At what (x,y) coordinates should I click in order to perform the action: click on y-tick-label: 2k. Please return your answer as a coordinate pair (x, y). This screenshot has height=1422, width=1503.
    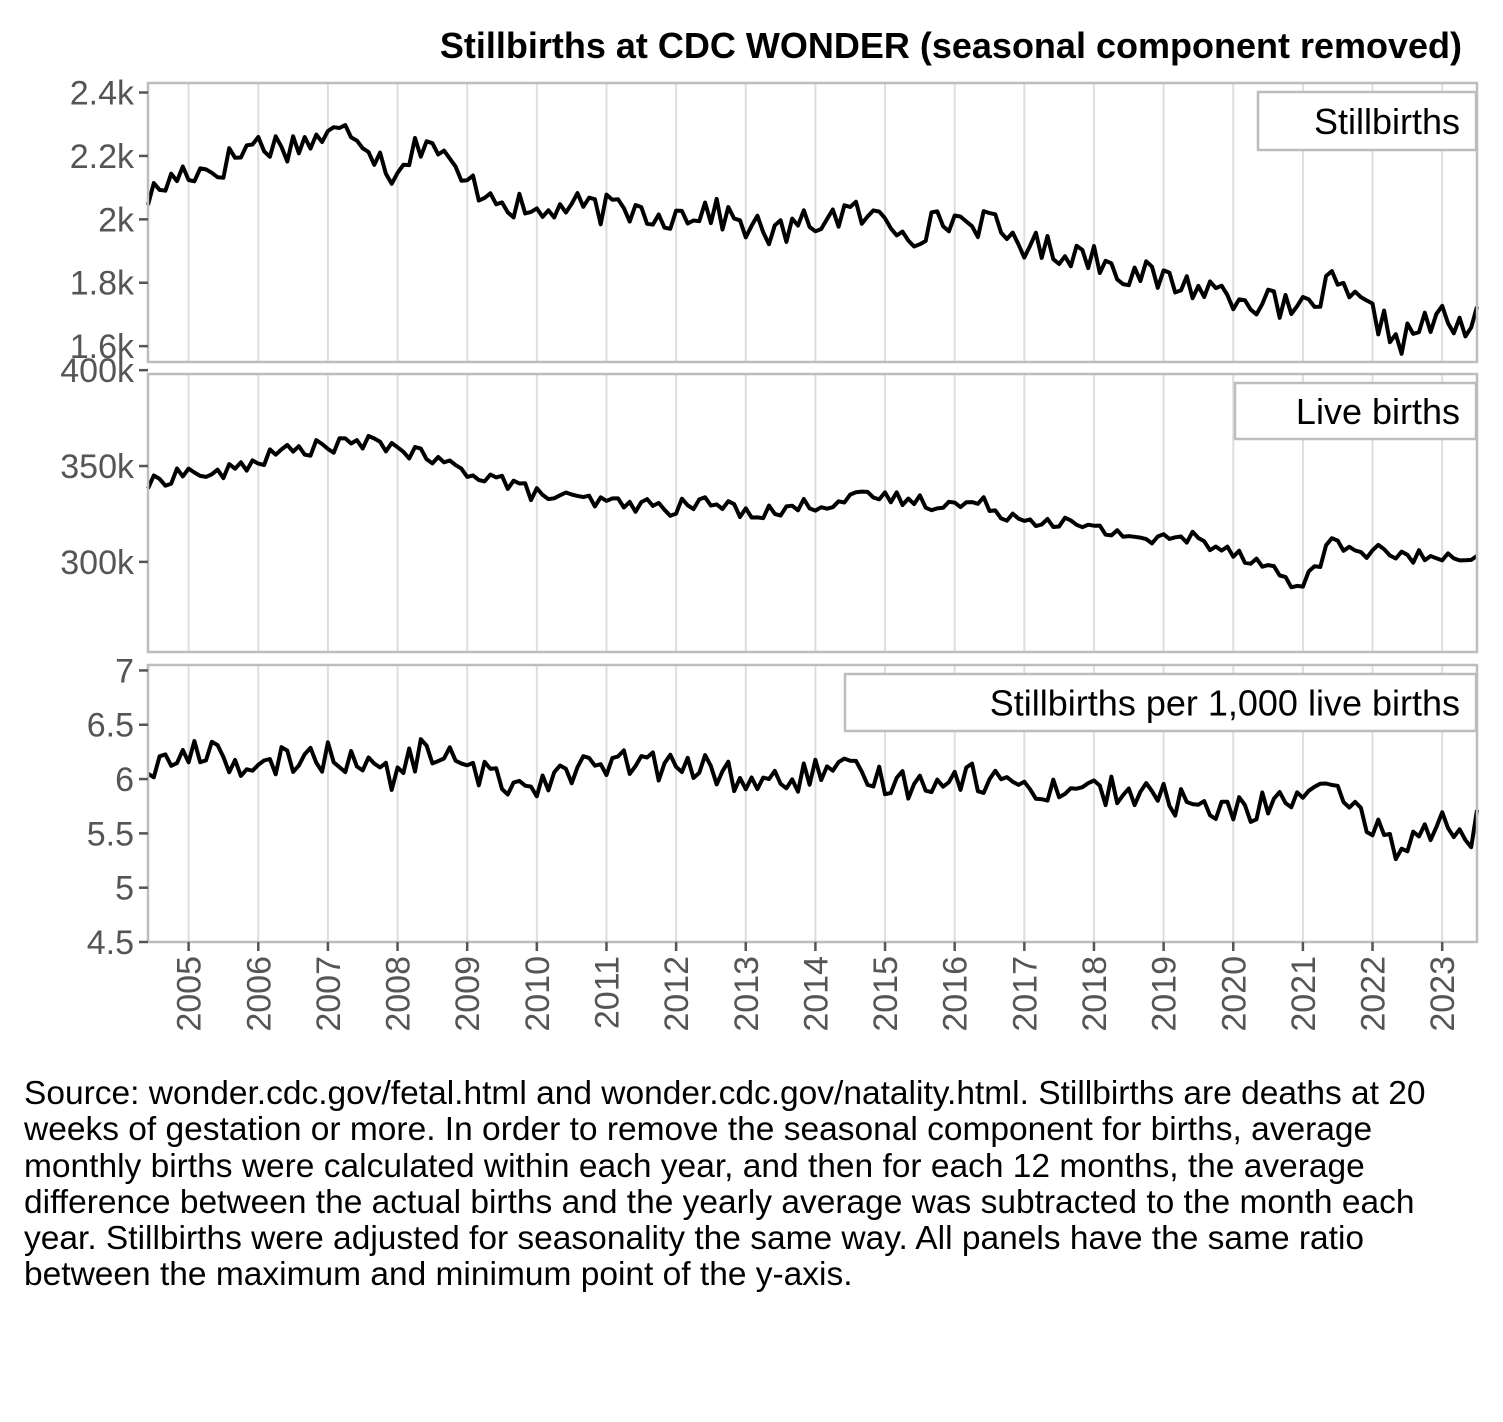
    Looking at the image, I should click on (116, 220).